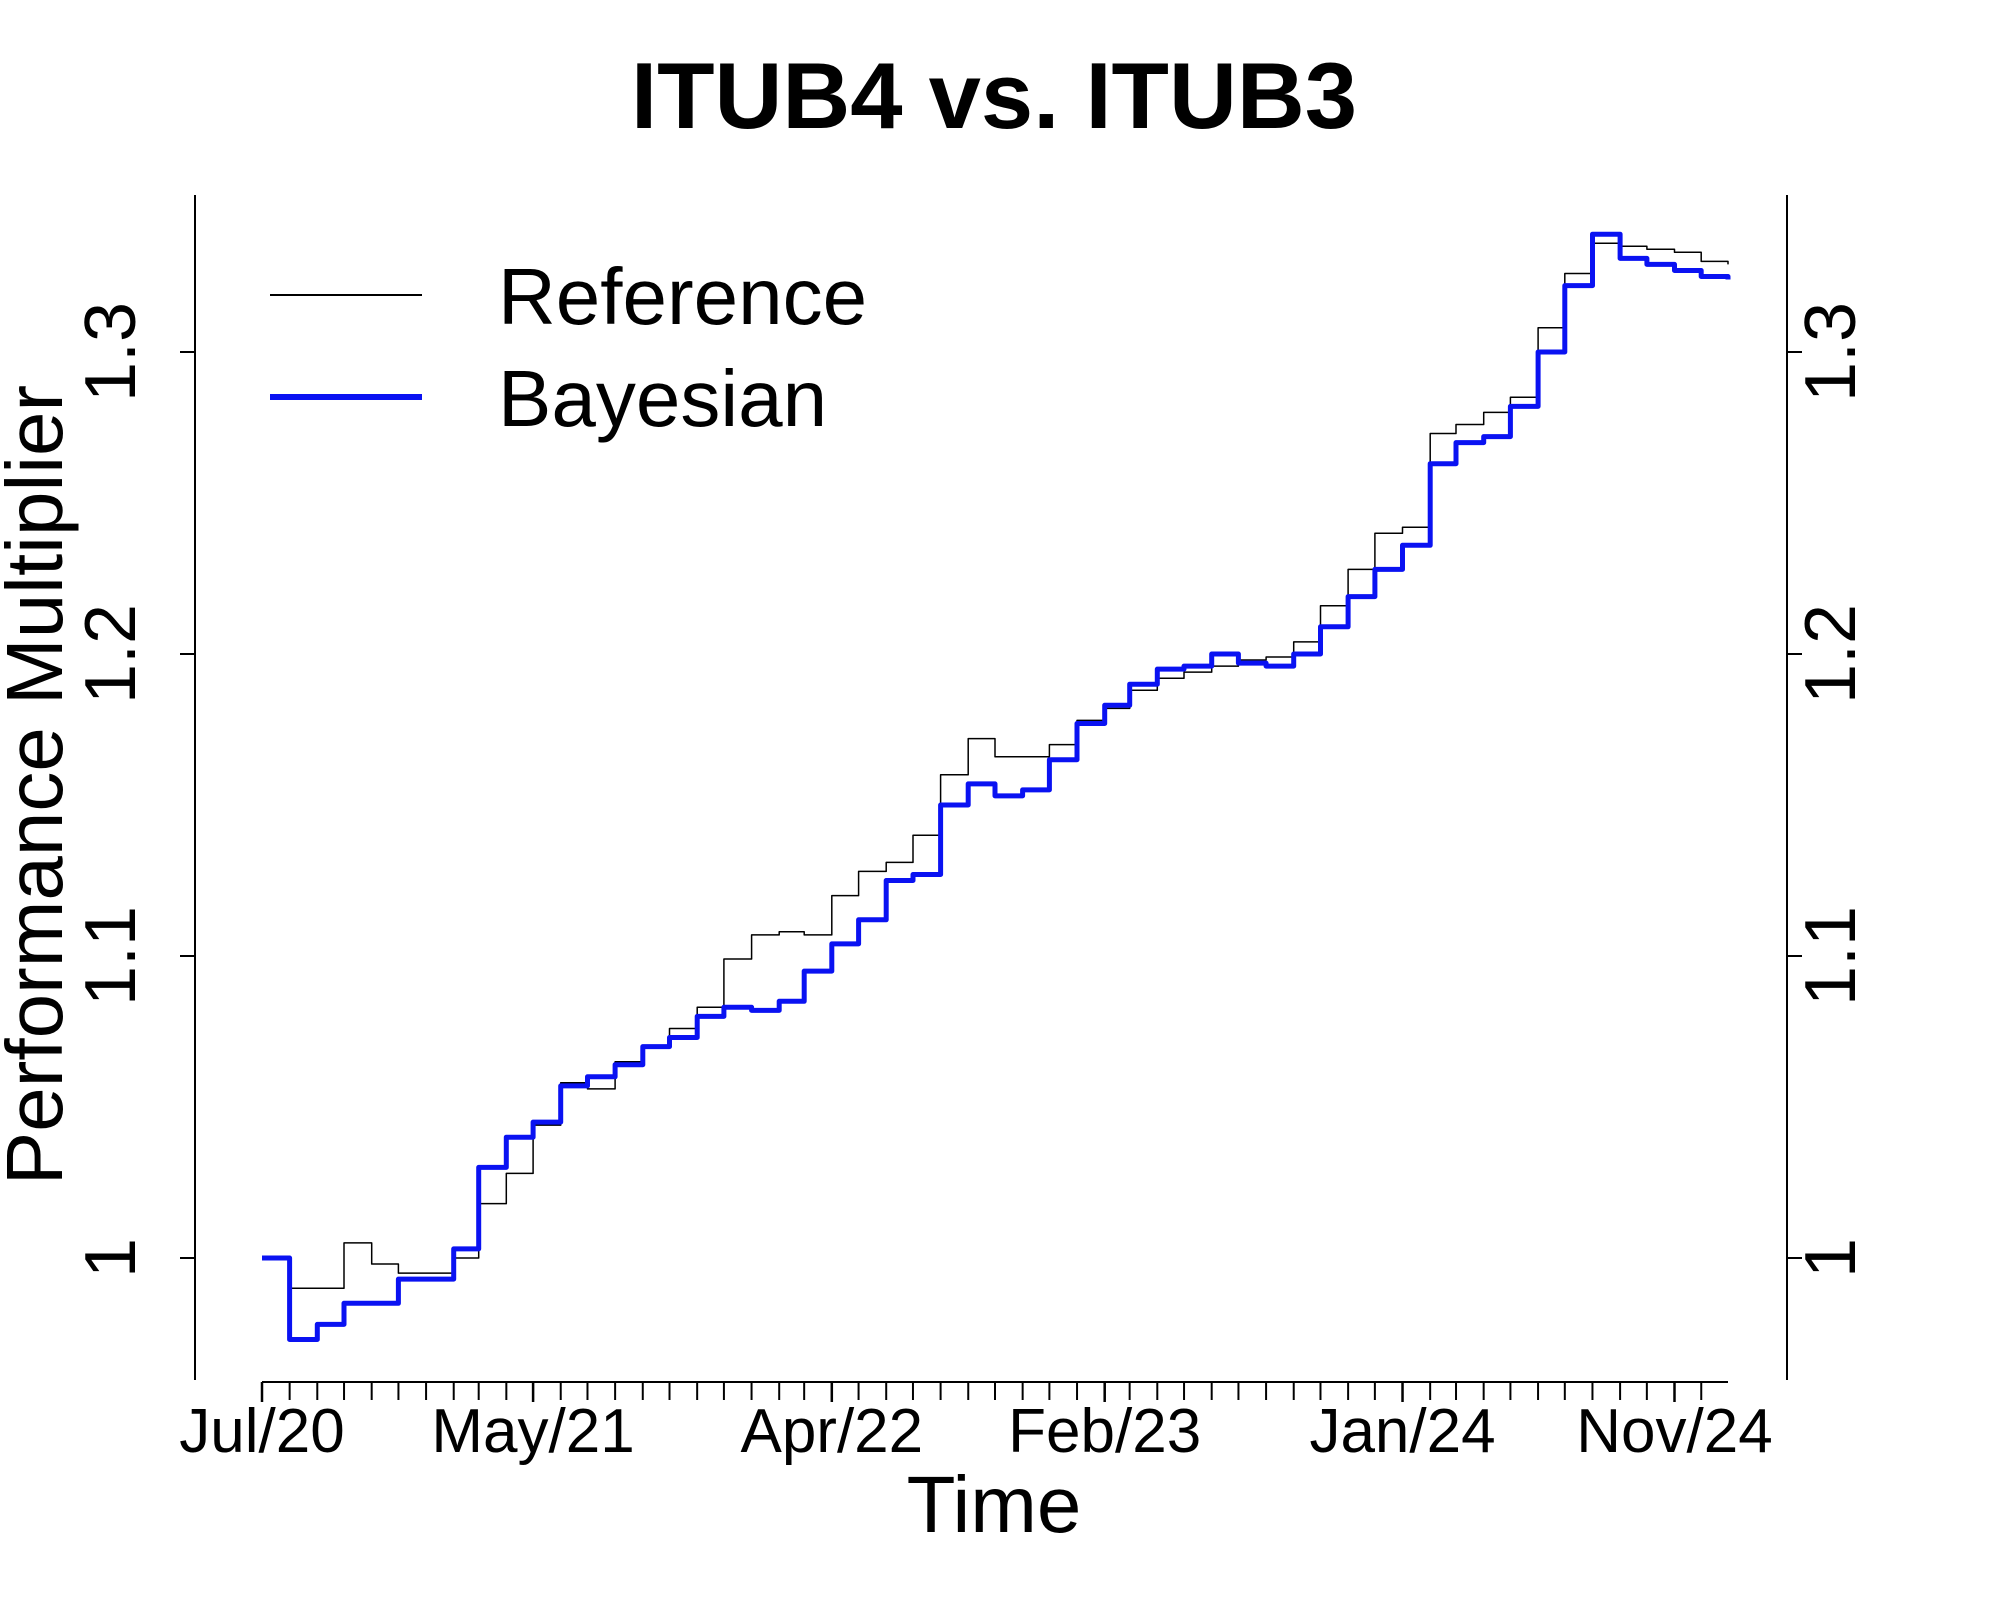 The width and height of the screenshot is (2000, 1600). Describe the element at coordinates (1831, 1258) in the screenshot. I see `y-tick-label-right: 1` at that location.